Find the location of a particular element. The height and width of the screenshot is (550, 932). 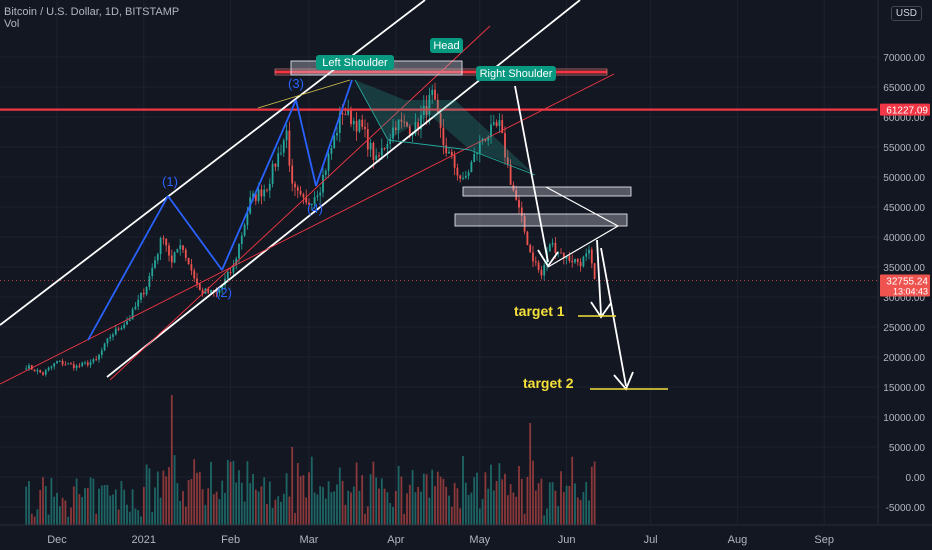

price-tick-label: 70000.00 is located at coordinates (904, 58).